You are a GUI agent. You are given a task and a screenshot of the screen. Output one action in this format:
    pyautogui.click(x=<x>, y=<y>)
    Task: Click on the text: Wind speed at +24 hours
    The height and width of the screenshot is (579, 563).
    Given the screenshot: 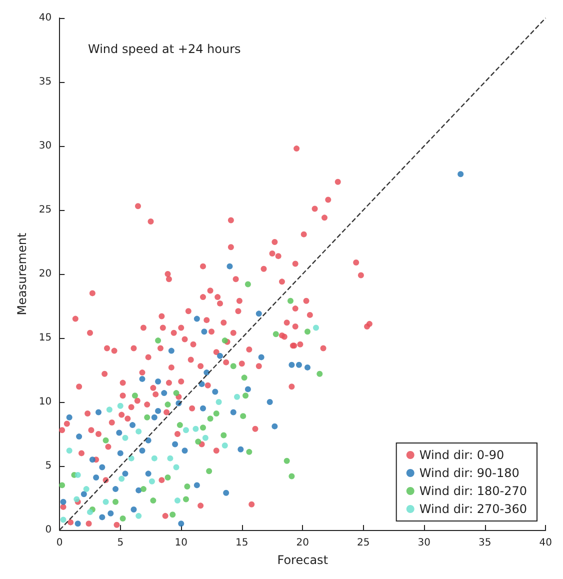 What is the action you would take?
    pyautogui.click(x=164, y=49)
    